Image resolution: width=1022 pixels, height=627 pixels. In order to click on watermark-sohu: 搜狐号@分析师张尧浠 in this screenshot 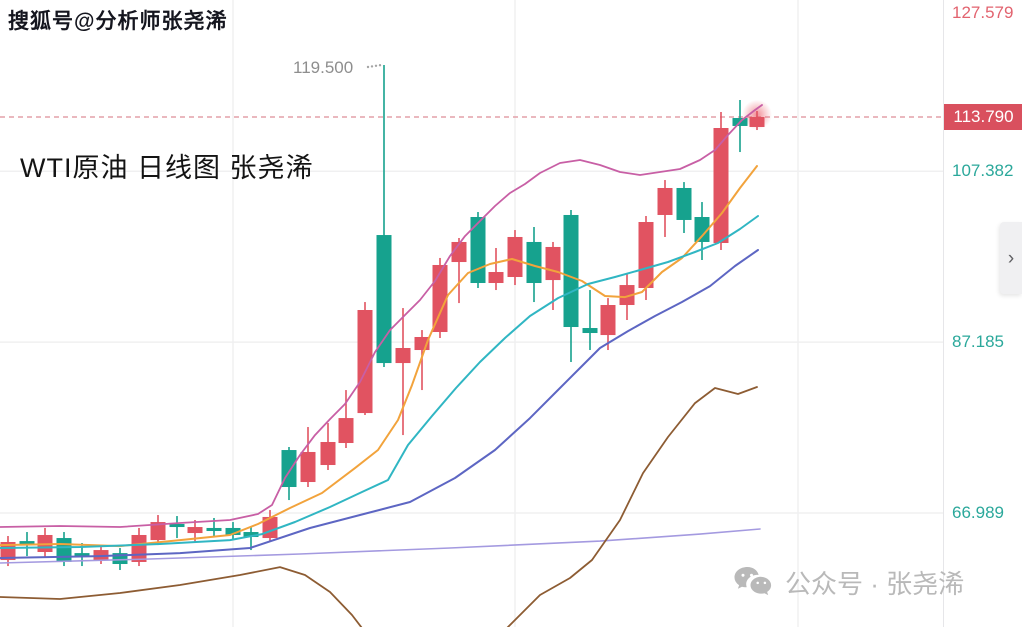, I will do `click(118, 21)`.